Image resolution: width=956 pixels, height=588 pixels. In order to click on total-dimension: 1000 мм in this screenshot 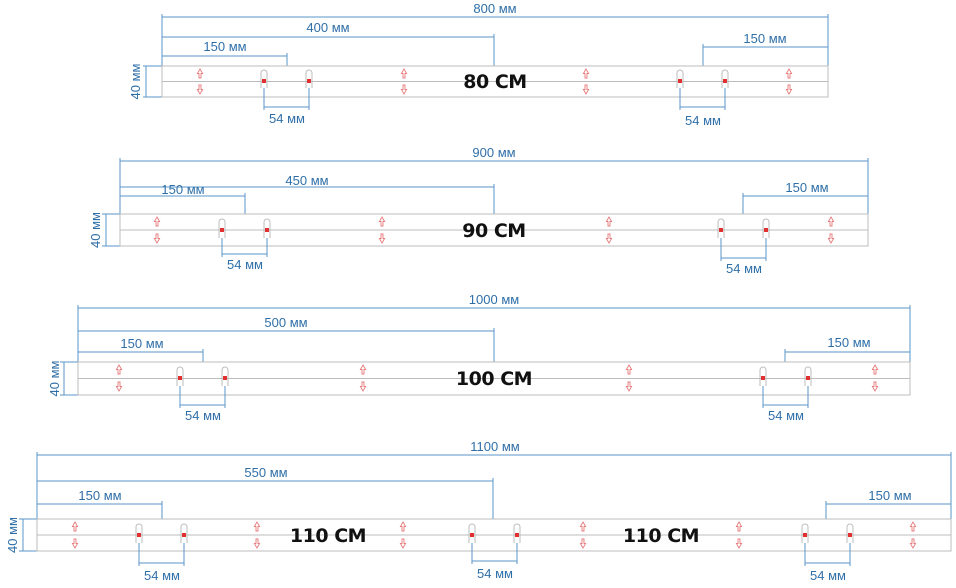, I will do `click(494, 327)`.